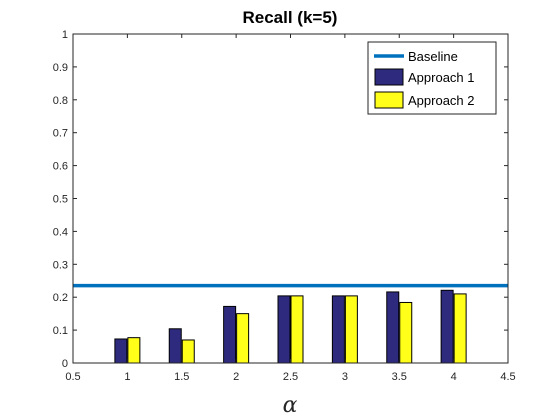 The image size is (560, 420). I want to click on x-tick-label: 4, so click(454, 377).